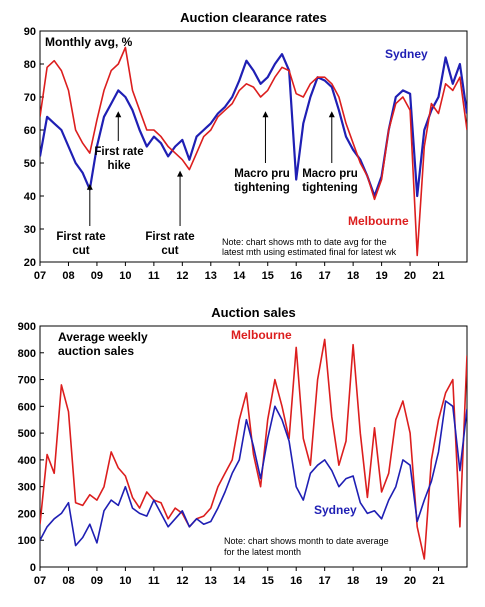 The width and height of the screenshot is (485, 607). What do you see at coordinates (103, 337) in the screenshot?
I see `y-axis-label: Average weekly` at bounding box center [103, 337].